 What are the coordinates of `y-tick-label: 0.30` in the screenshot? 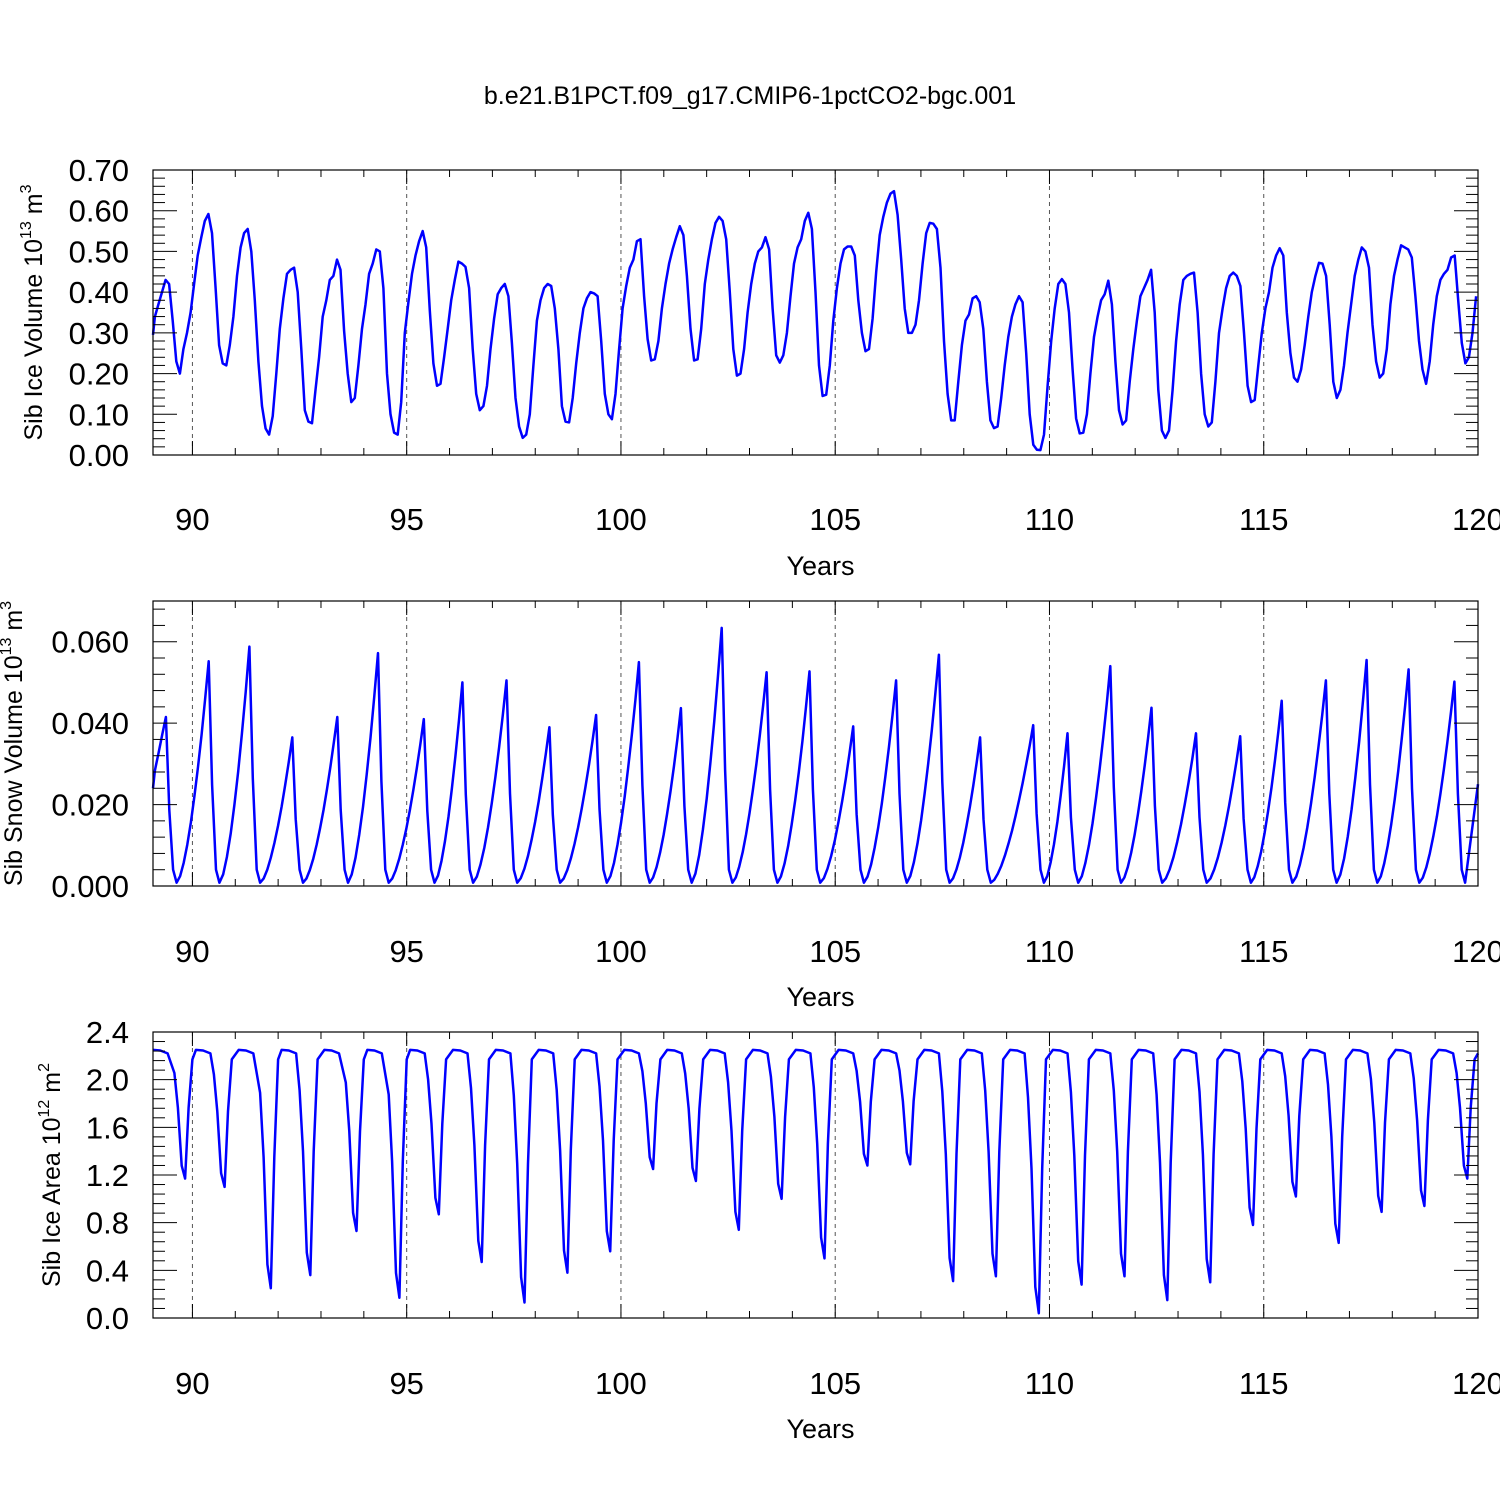 It's located at (99, 333).